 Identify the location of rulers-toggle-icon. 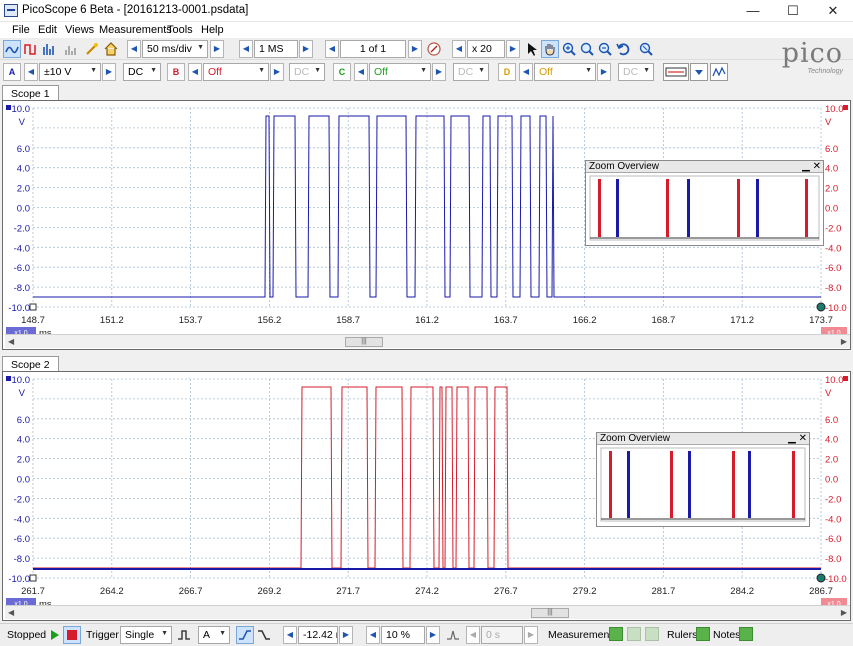
(703, 634).